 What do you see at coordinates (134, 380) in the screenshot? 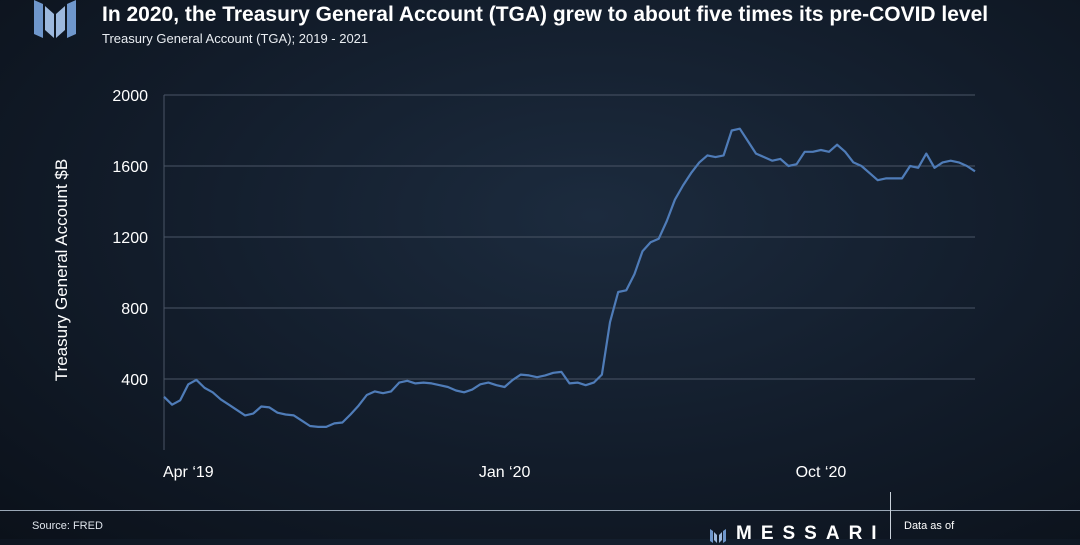
I see `y-tick-label: 400` at bounding box center [134, 380].